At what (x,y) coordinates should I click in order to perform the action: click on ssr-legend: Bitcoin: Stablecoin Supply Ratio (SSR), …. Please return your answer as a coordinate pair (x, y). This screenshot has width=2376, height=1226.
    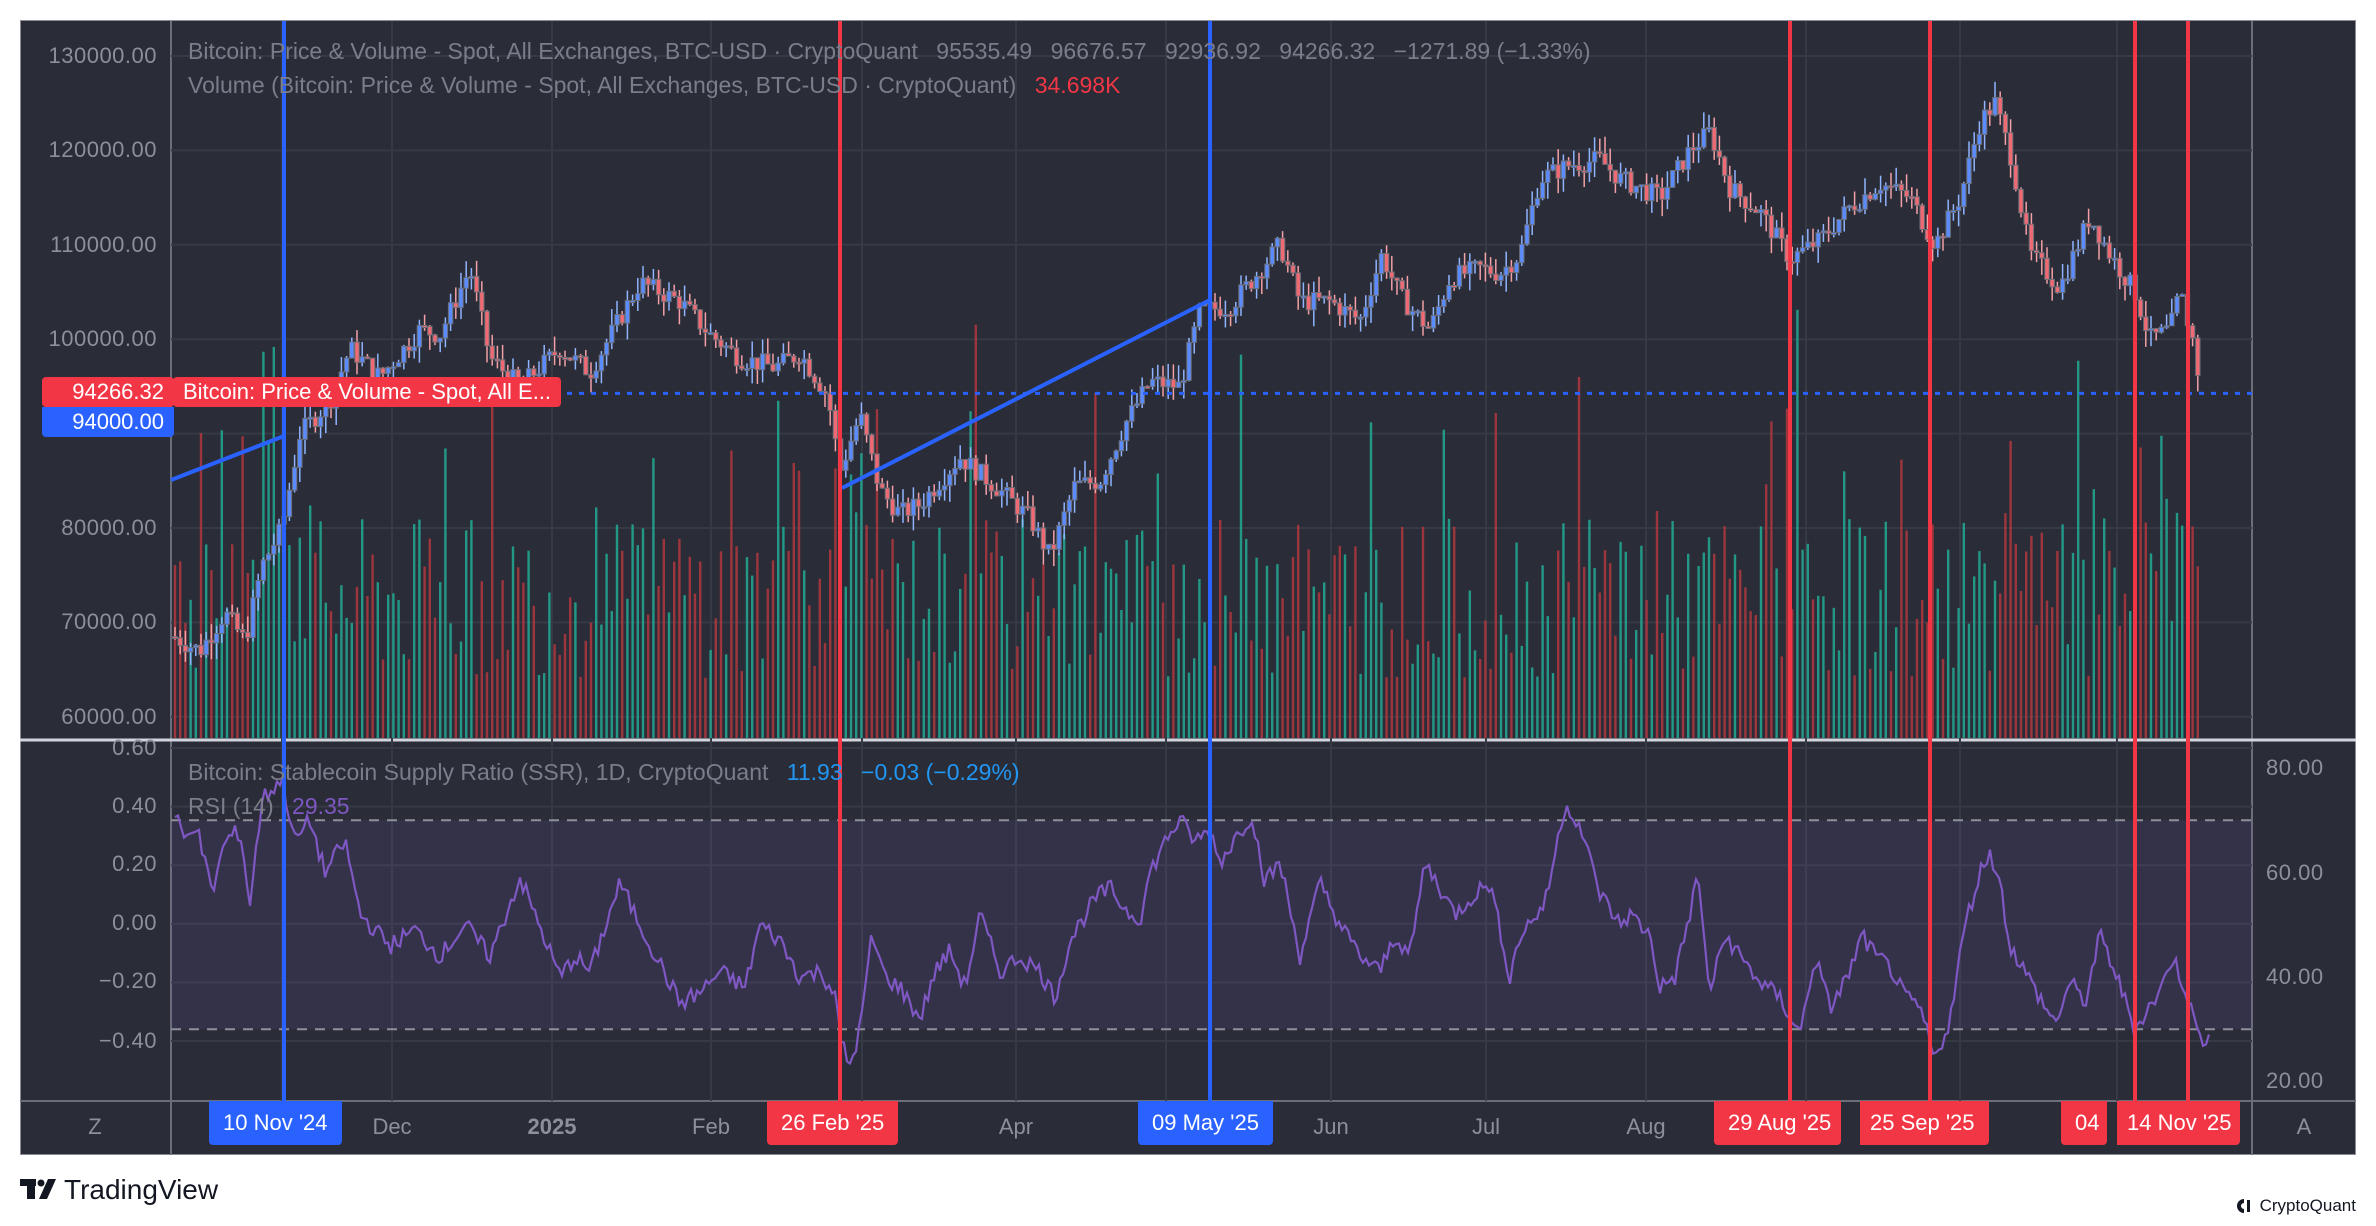
    Looking at the image, I should click on (604, 772).